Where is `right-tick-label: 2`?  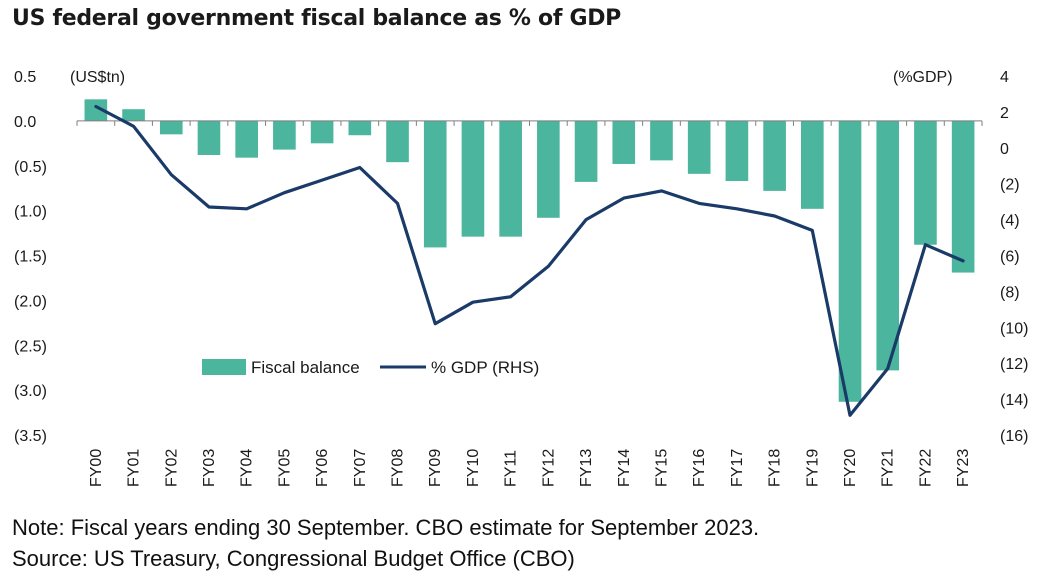 right-tick-label: 2 is located at coordinates (1004, 113).